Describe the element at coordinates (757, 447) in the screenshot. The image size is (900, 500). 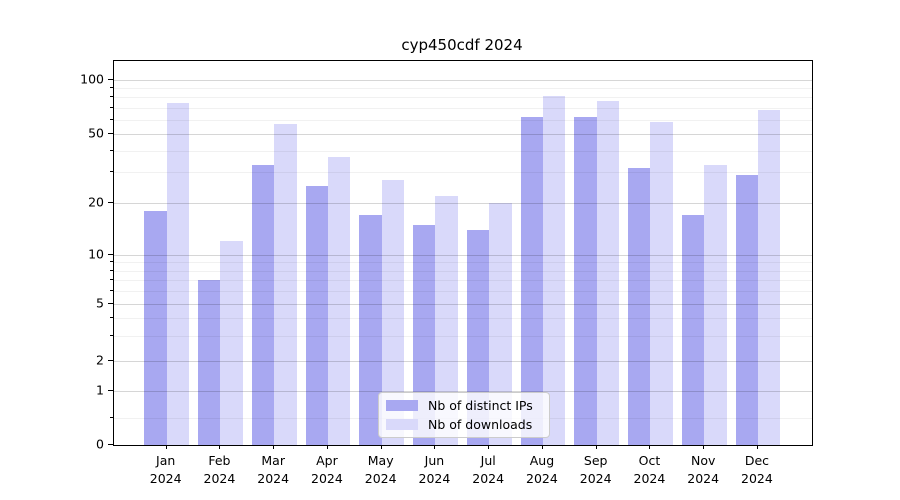
I see `x-tick-dec` at that location.